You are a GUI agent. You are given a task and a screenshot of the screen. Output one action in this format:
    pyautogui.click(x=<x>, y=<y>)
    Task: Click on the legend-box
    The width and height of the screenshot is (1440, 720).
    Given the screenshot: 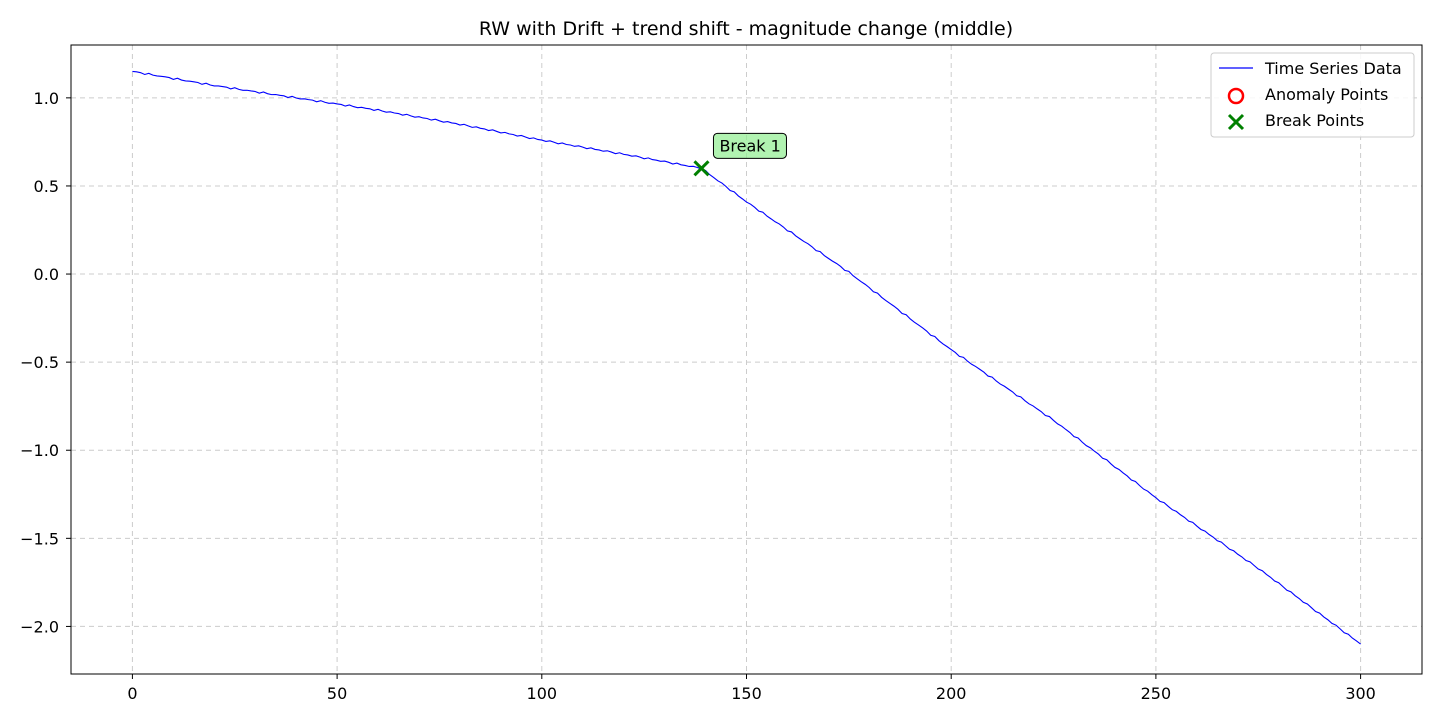 What is the action you would take?
    pyautogui.click(x=1312, y=95)
    